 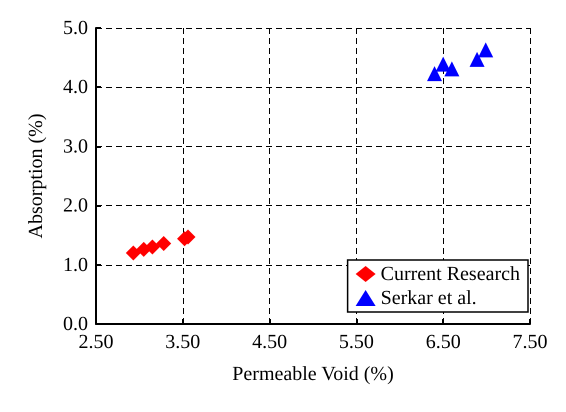 I want to click on y-tick-label: 1.0, so click(x=75, y=265).